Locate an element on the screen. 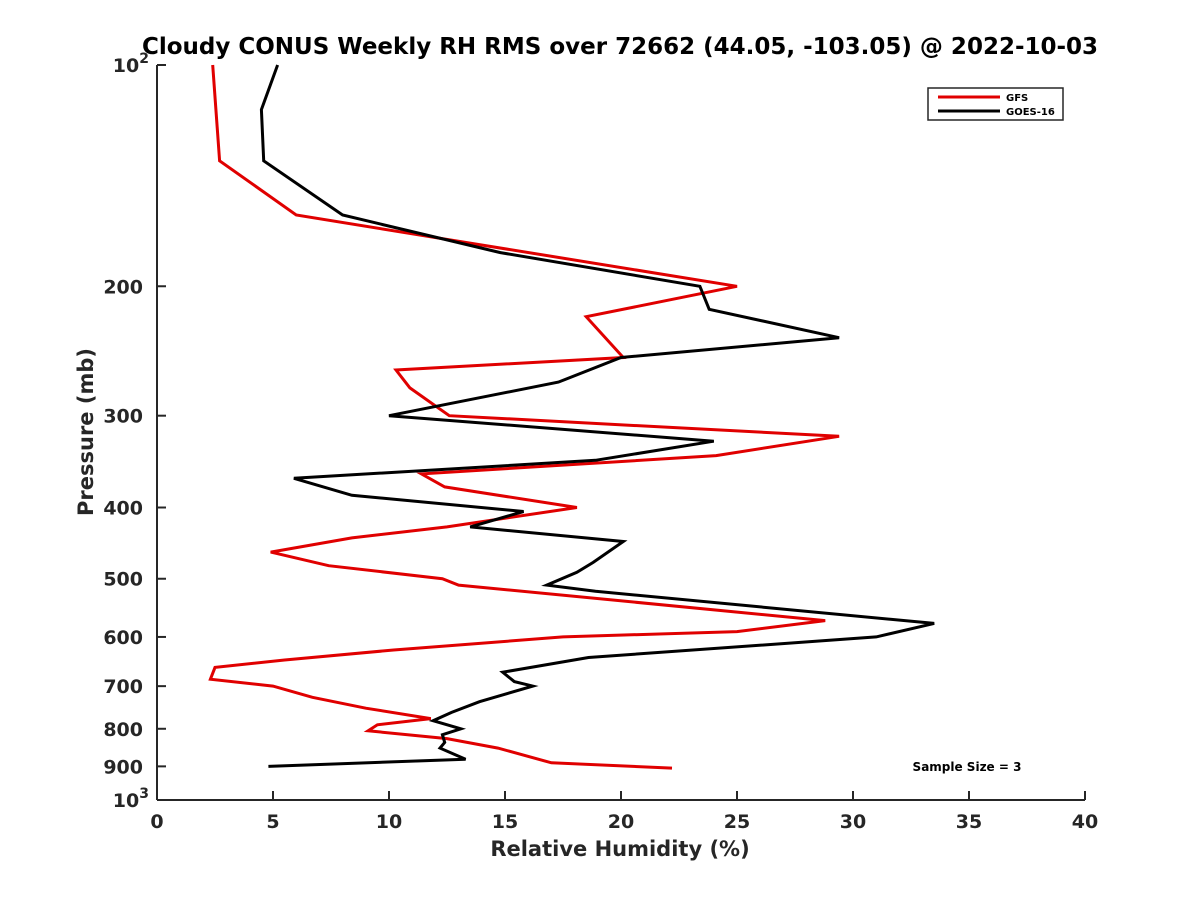 The image size is (1200, 900). x-tick-label: 40 is located at coordinates (1085, 822).